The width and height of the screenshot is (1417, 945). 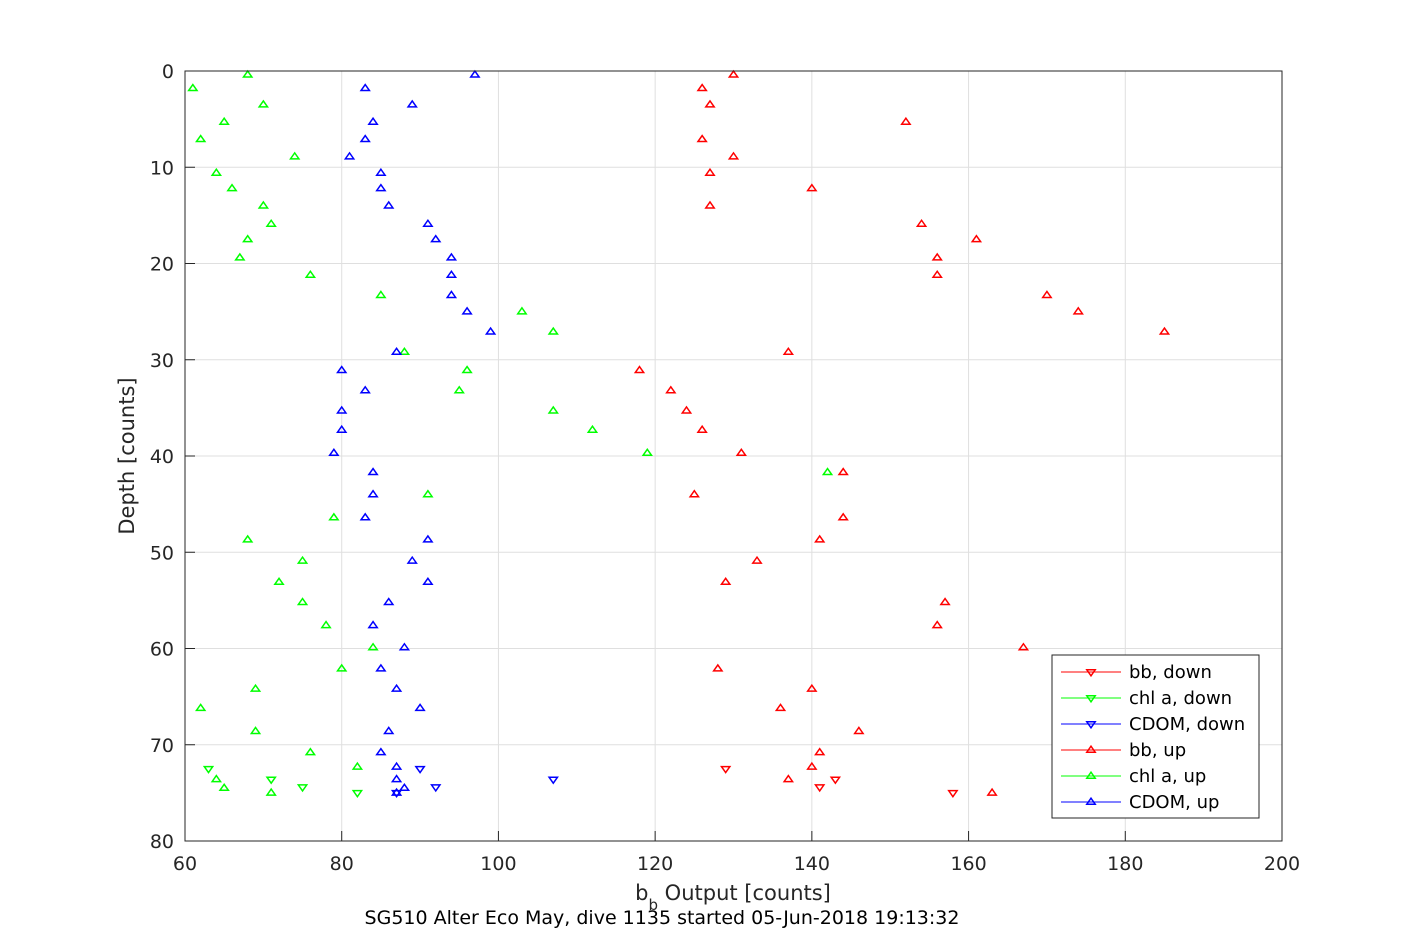 I want to click on y-axis-label: Depth [counts], so click(x=127, y=455).